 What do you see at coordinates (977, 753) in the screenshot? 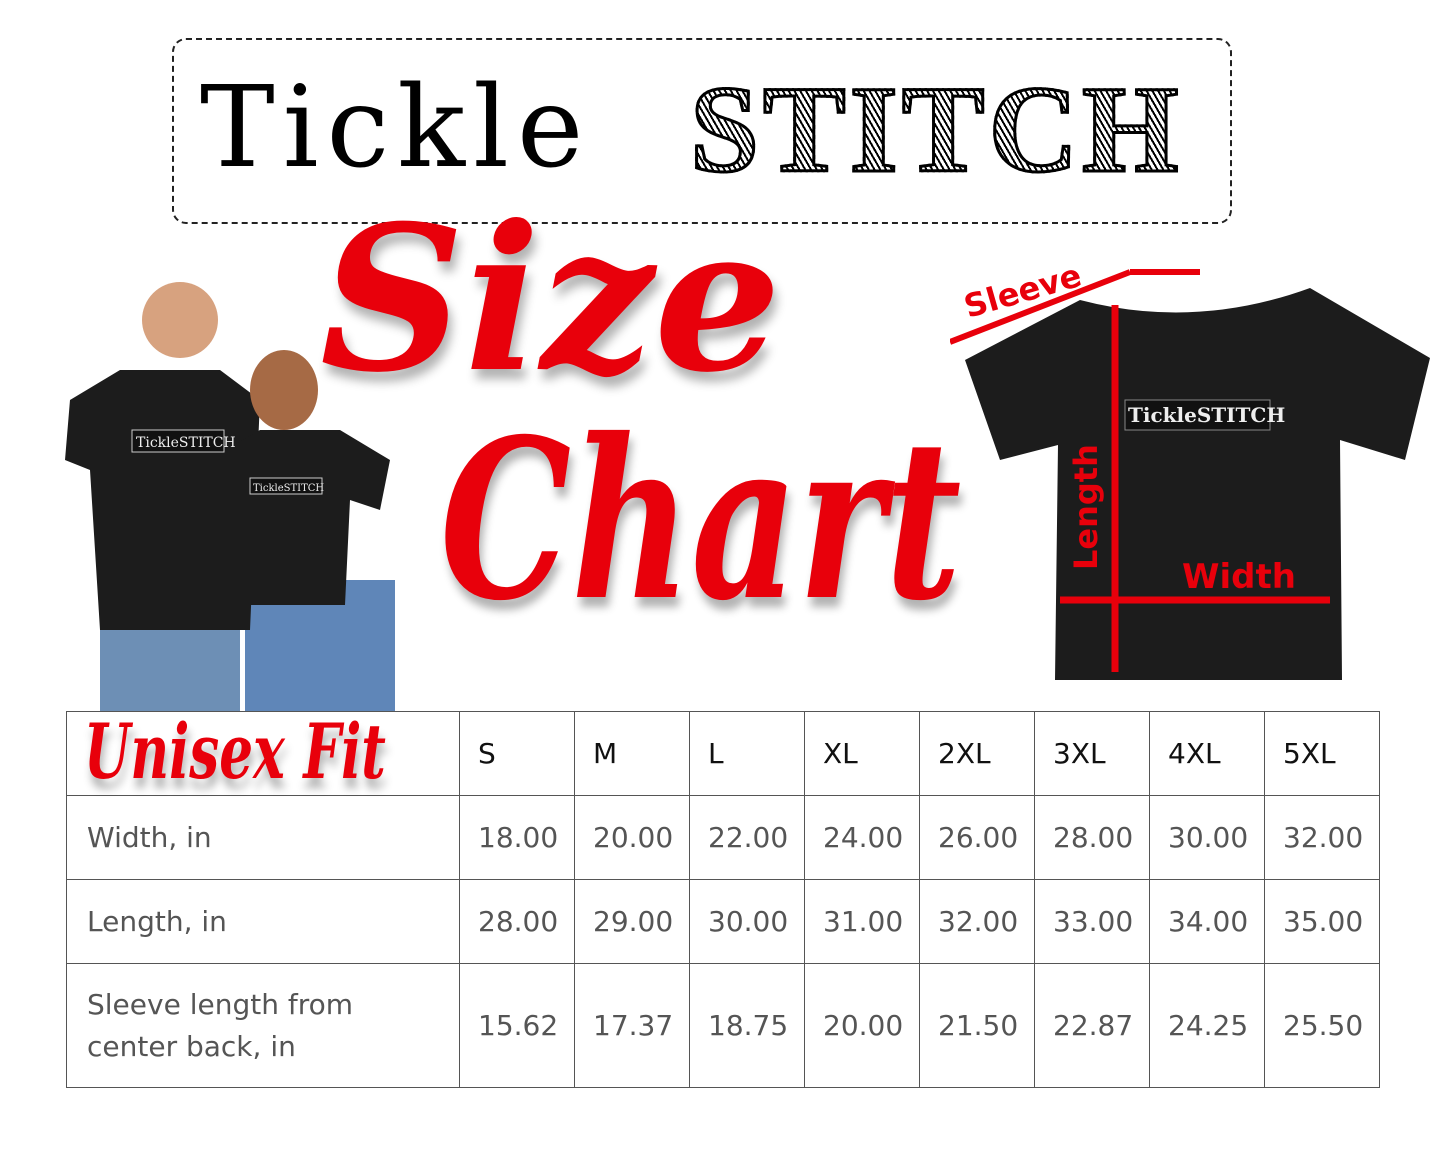
I see `header-size: 2XL` at bounding box center [977, 753].